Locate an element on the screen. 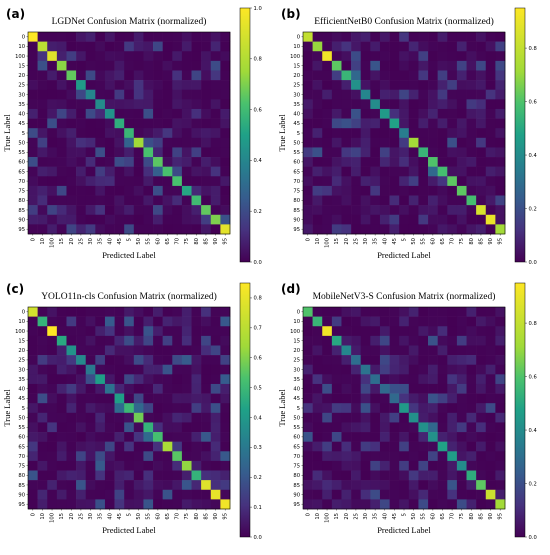 This screenshot has width=550, height=555. colorbar-tick-label: 0.6 is located at coordinates (533, 377).